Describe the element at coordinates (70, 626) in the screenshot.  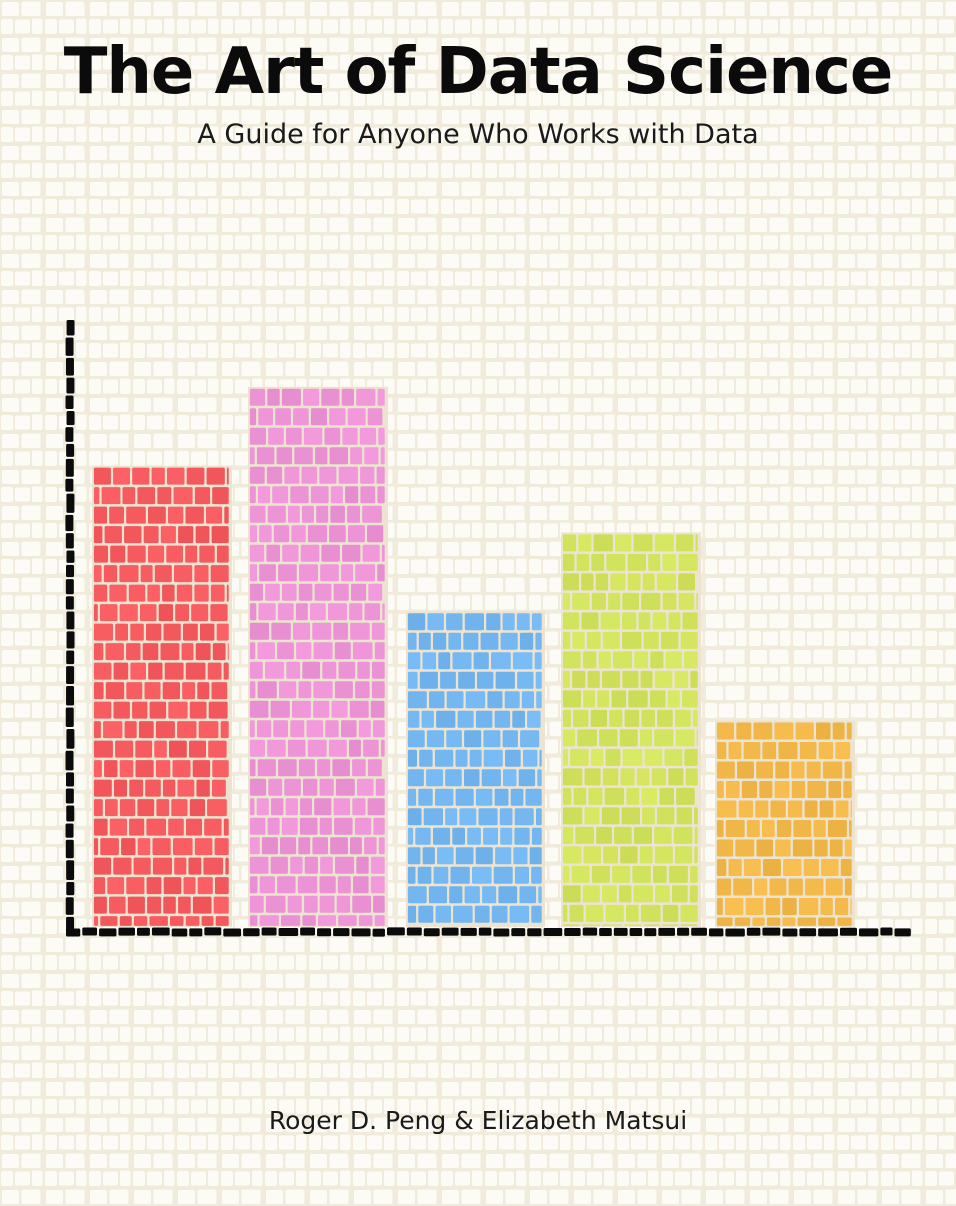
I see `y-axis-line` at that location.